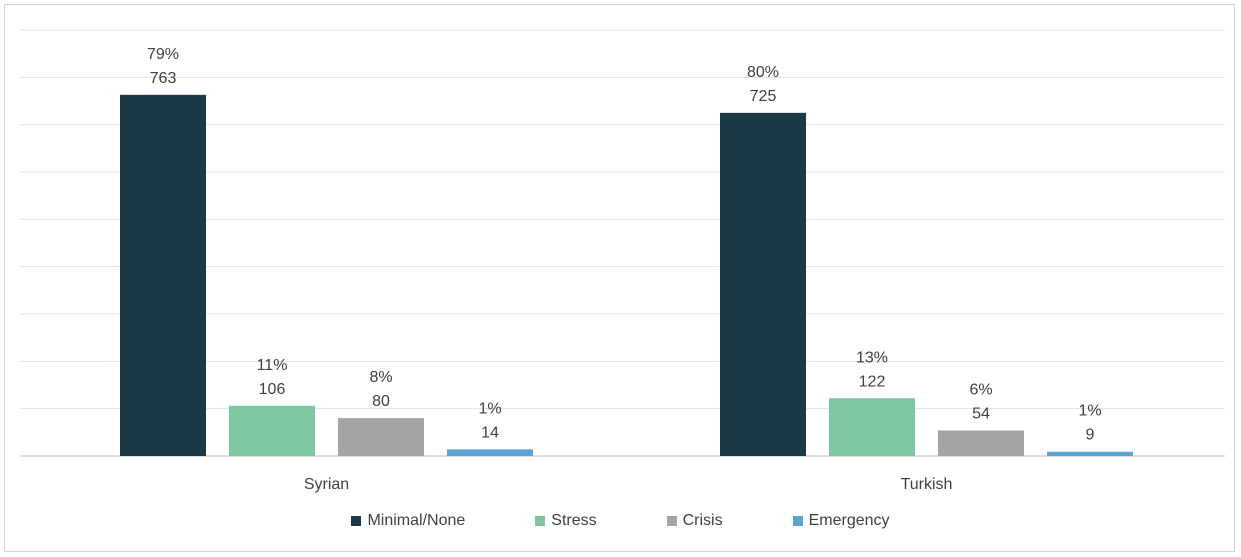 This screenshot has width=1241, height=557. I want to click on legend-item-stress: Stress, so click(566, 521).